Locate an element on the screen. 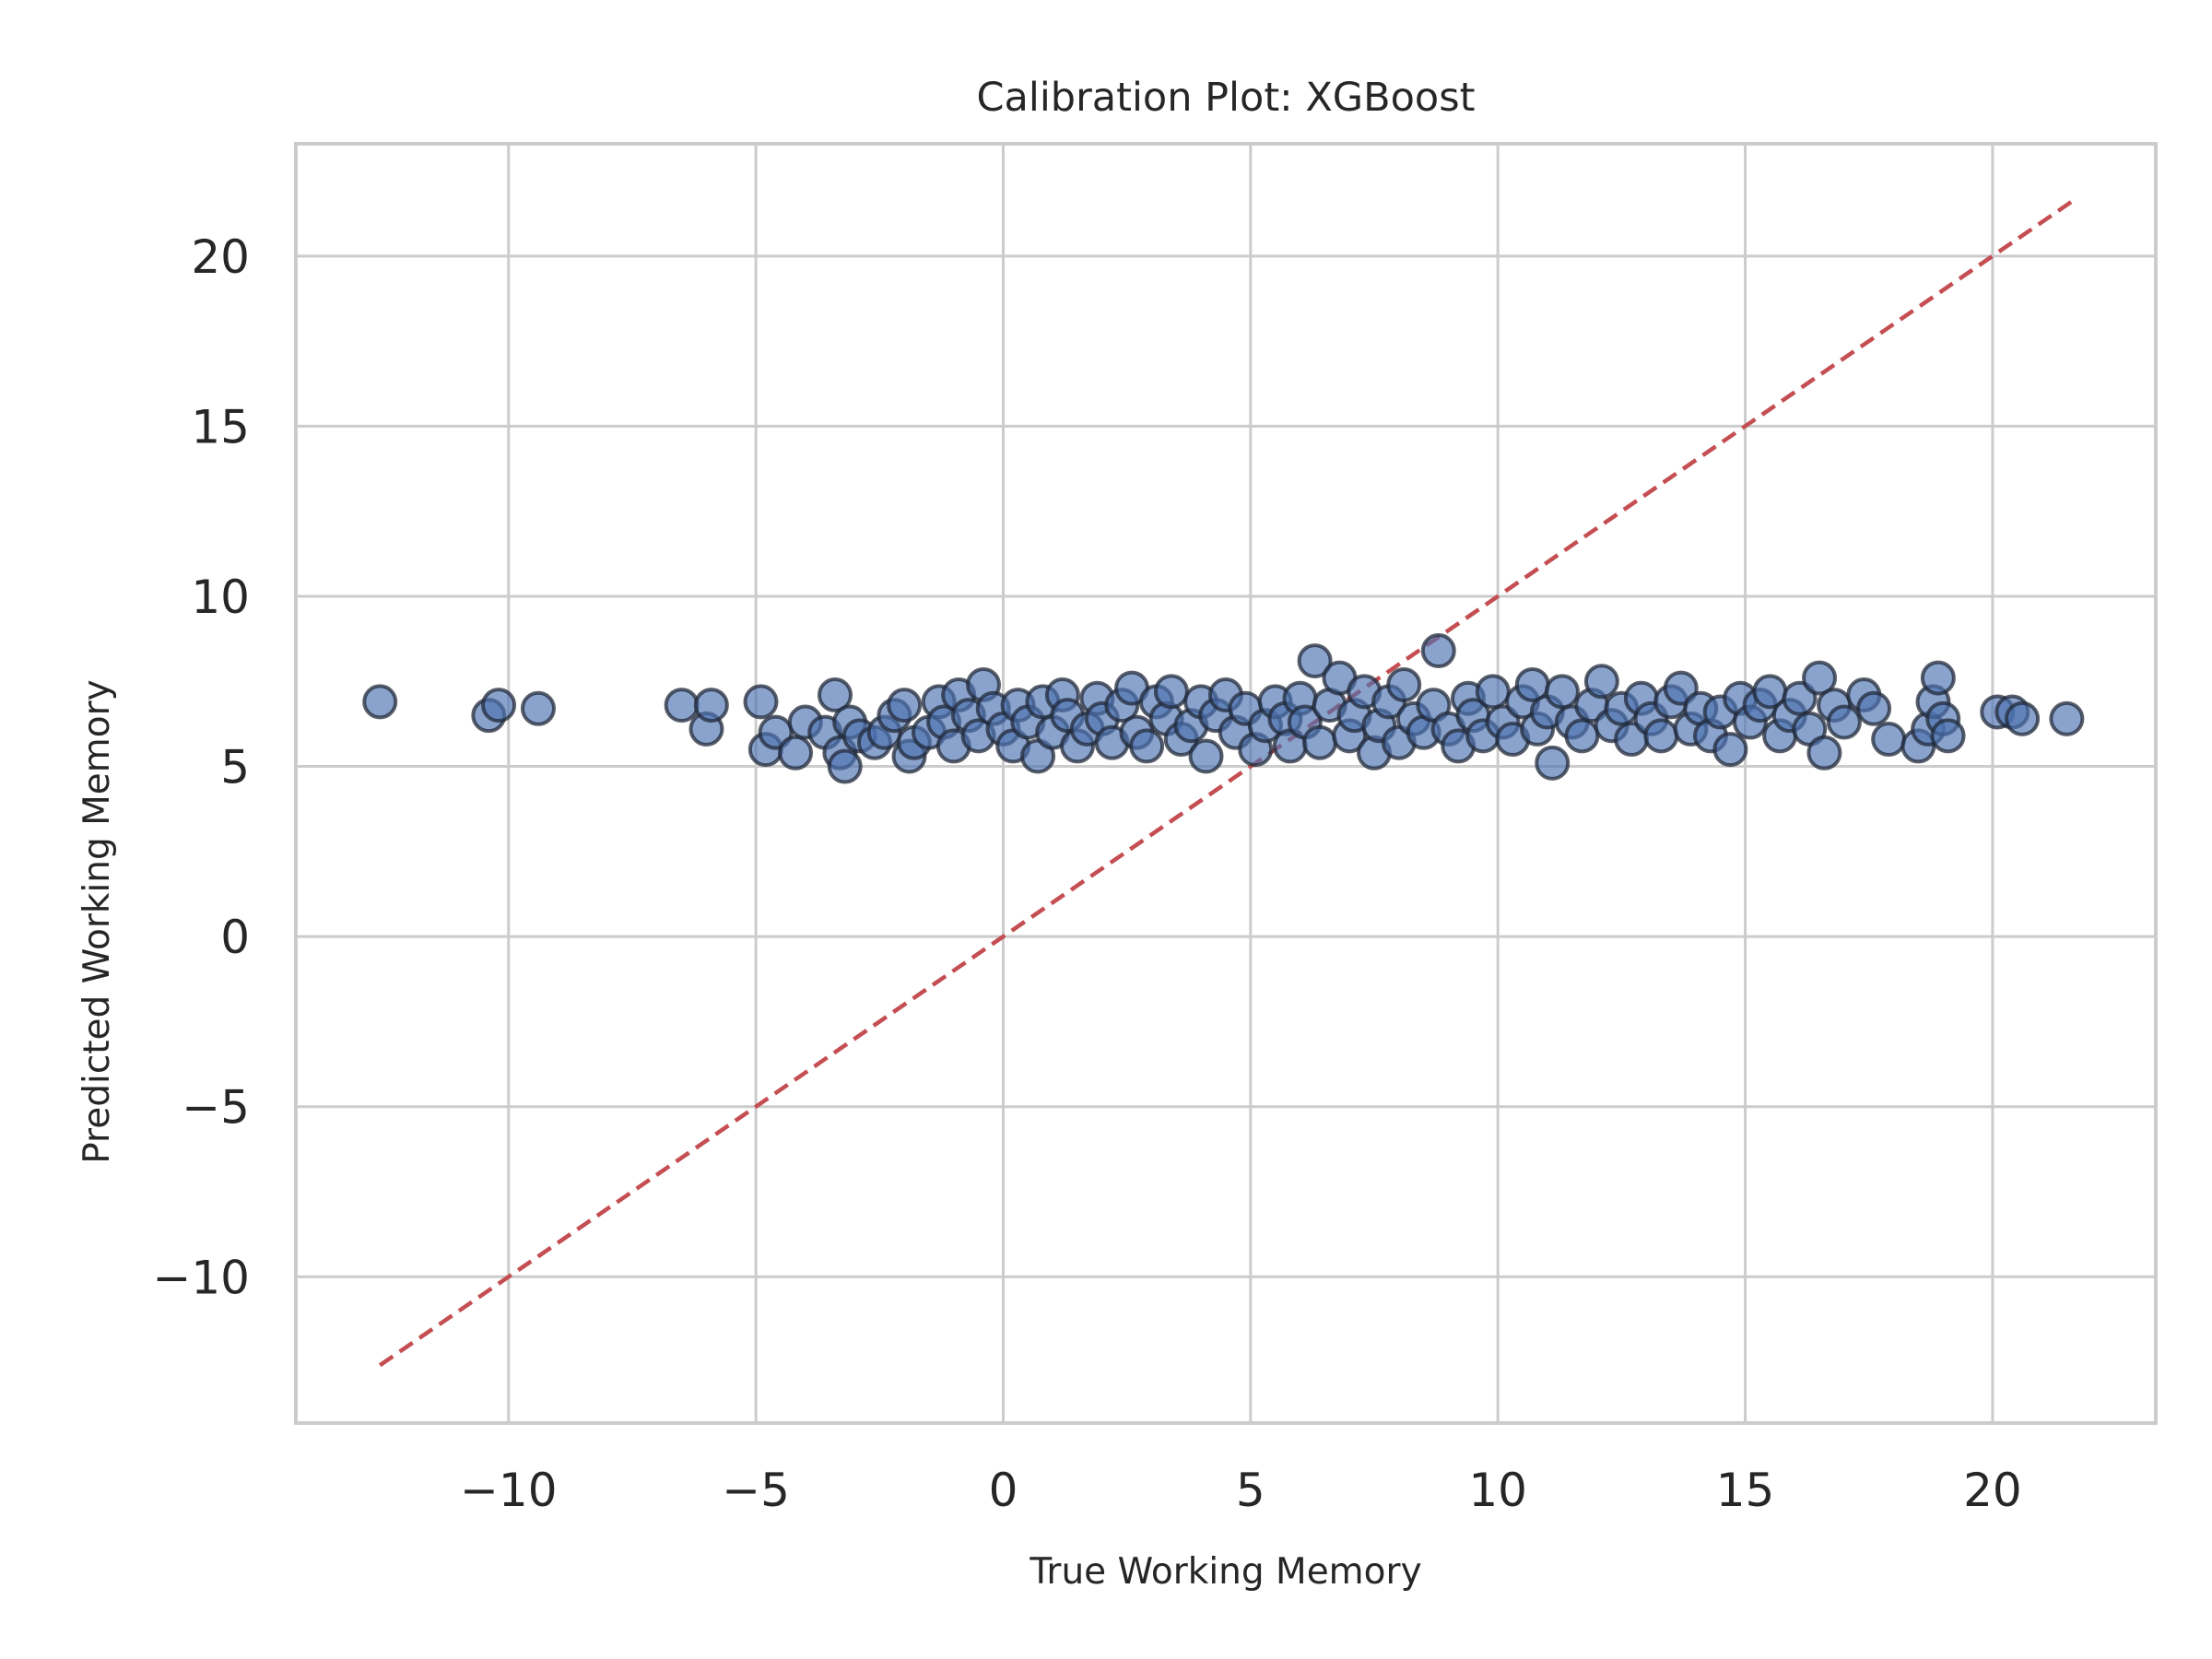 The height and width of the screenshot is (1659, 2212). scatter-points is located at coordinates (1223, 708).